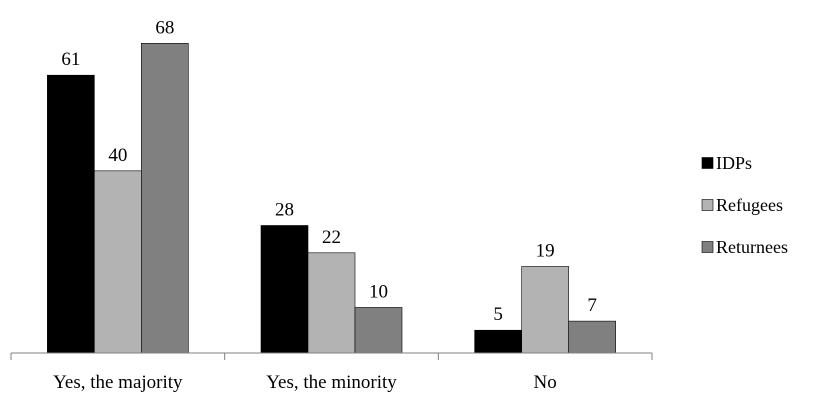 The height and width of the screenshot is (394, 817). I want to click on legend-label-returnees: Returnees, so click(752, 247).